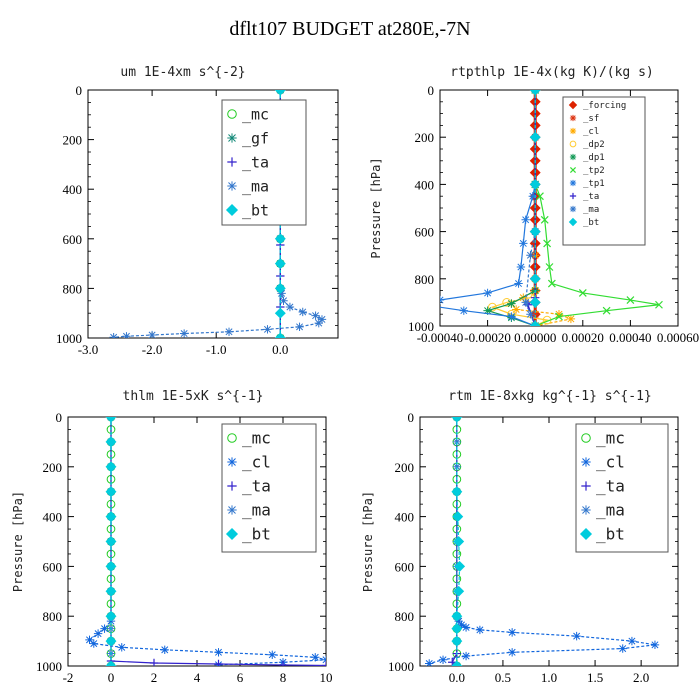  I want to click on y-tick-label: 200, so click(425, 137).